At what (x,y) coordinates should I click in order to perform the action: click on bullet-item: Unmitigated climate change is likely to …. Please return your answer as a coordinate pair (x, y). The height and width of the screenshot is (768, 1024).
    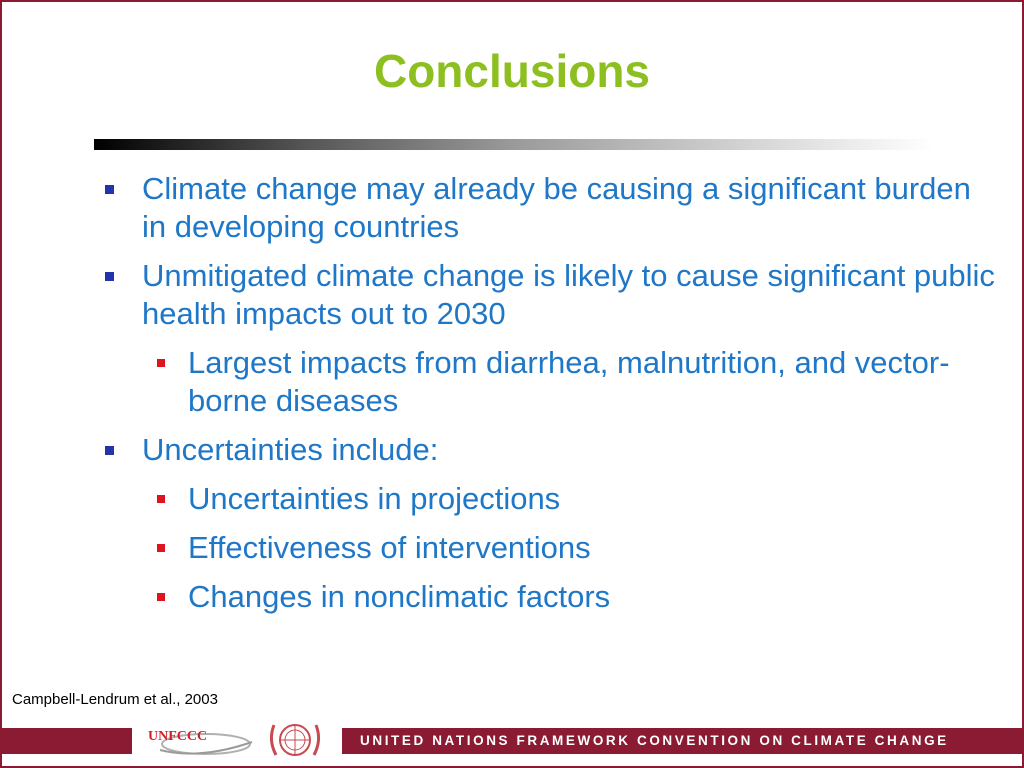
    Looking at the image, I should click on (552, 295).